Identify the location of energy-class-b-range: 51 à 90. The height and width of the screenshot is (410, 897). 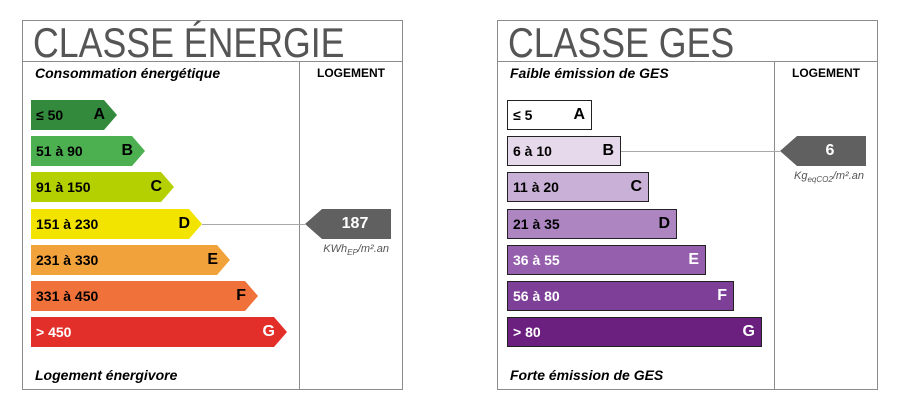
(59, 151).